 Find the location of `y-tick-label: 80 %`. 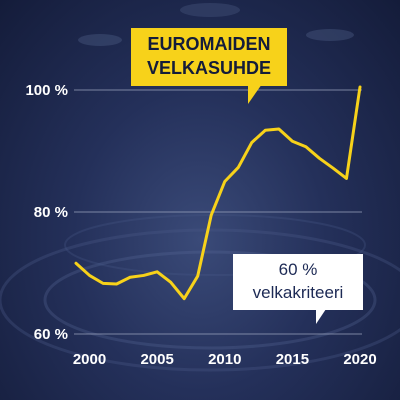

y-tick-label: 80 % is located at coordinates (51, 212).